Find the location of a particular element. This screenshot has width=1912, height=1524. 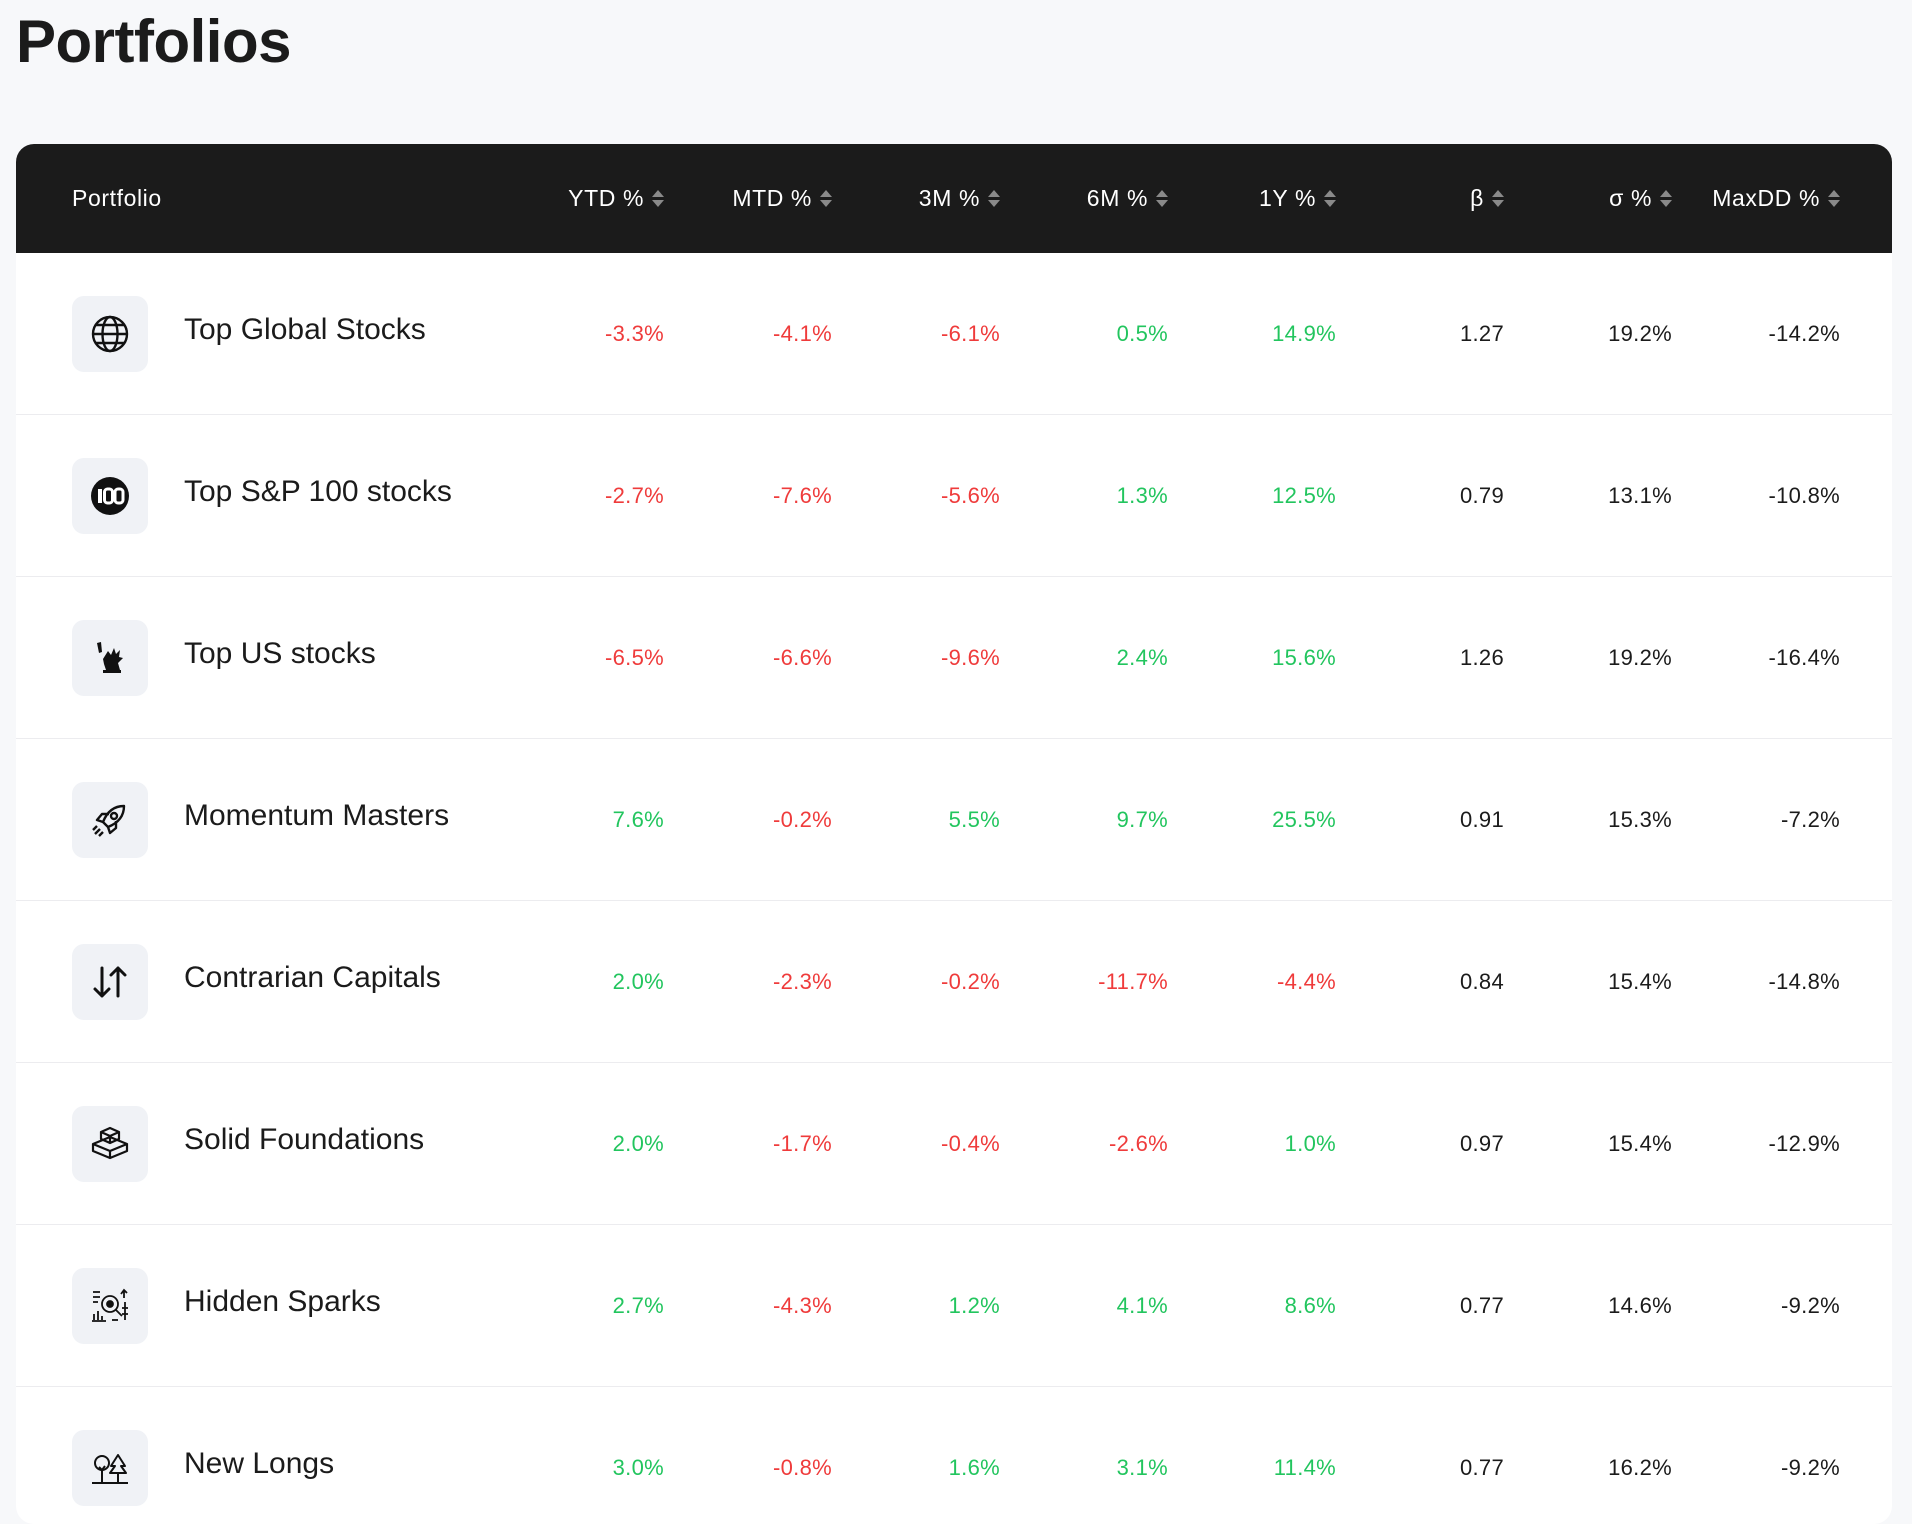

cell-ytd: -3.3% is located at coordinates (580, 334).